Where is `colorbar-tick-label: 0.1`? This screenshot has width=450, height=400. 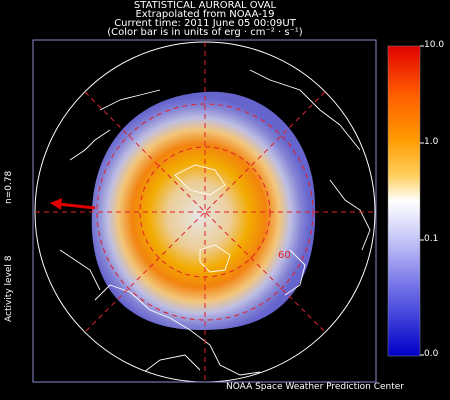 colorbar-tick-label: 0.1 is located at coordinates (431, 239).